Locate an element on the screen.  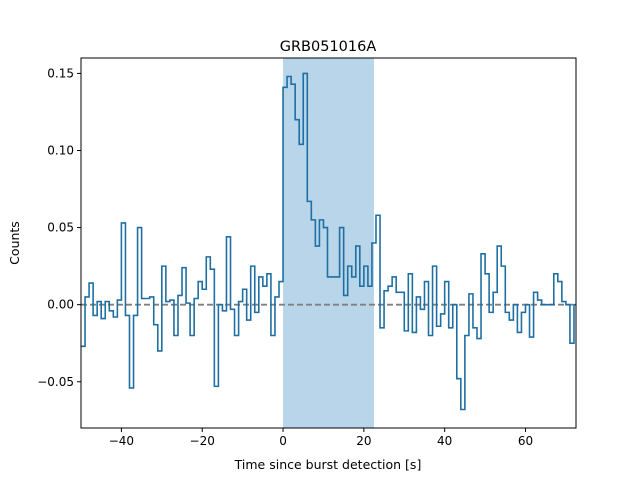
y-tick-label: 0.15 is located at coordinates (60, 73).